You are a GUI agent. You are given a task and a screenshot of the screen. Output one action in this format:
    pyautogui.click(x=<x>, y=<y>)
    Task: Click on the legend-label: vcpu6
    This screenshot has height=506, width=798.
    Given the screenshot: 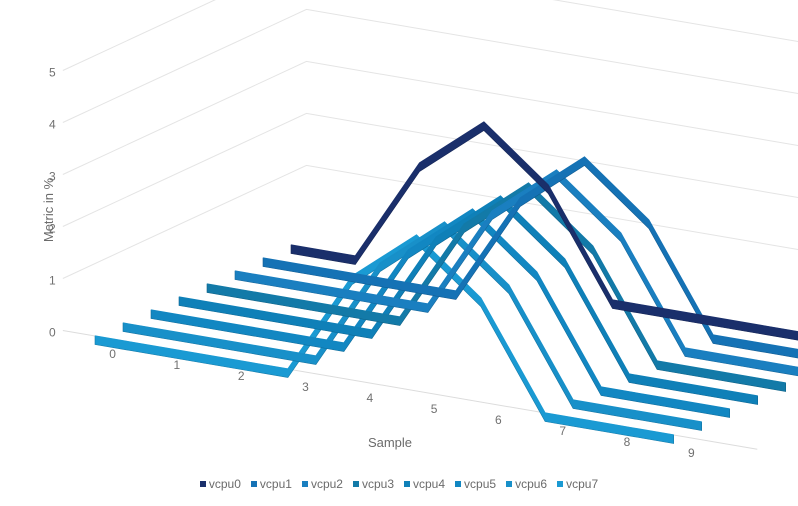 What is the action you would take?
    pyautogui.click(x=531, y=484)
    